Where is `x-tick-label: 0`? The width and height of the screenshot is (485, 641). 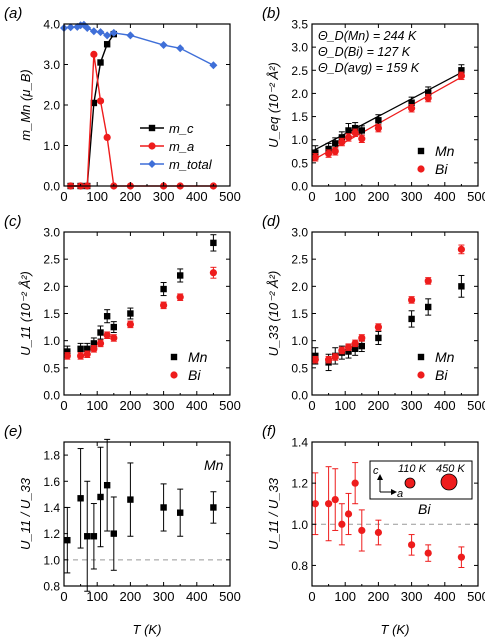
x-tick-label: 0 is located at coordinates (311, 596).